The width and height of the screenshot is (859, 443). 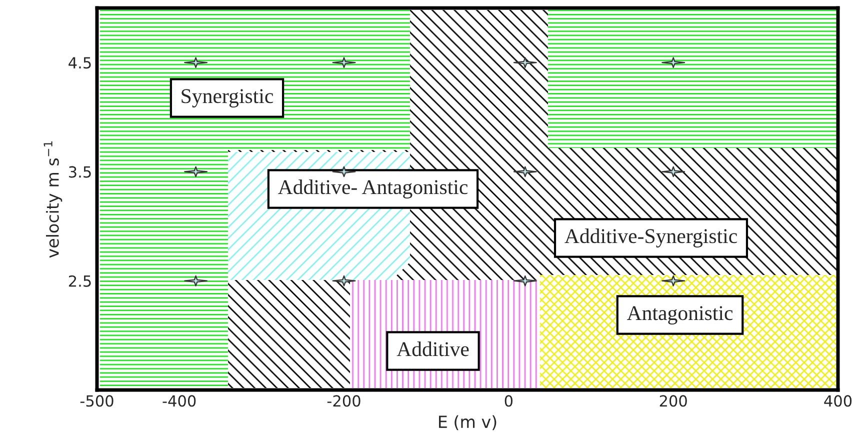 What do you see at coordinates (650, 238) in the screenshot?
I see `annotation: Additive-Synergistic` at bounding box center [650, 238].